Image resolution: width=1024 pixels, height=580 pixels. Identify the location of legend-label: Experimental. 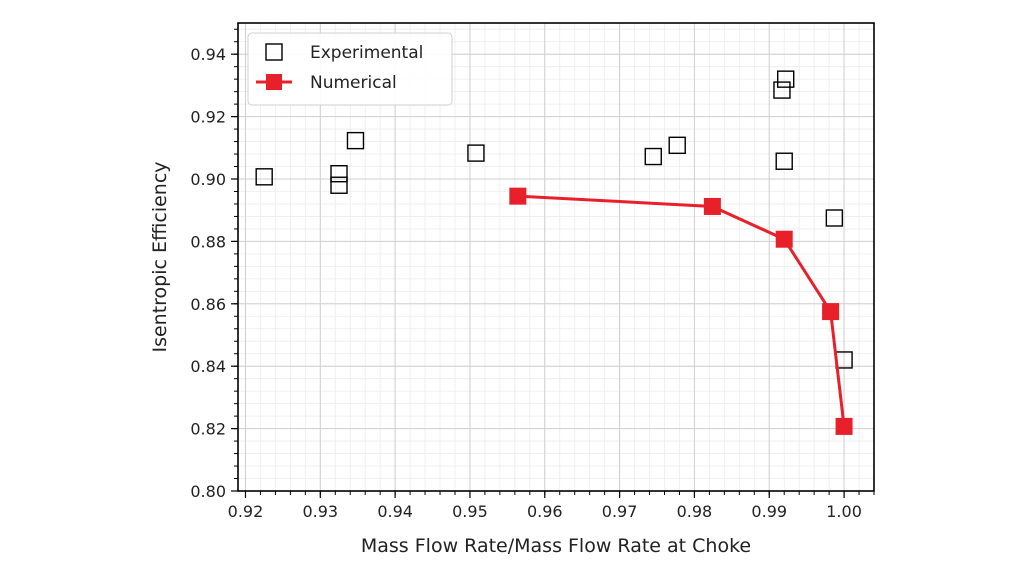
(366, 53).